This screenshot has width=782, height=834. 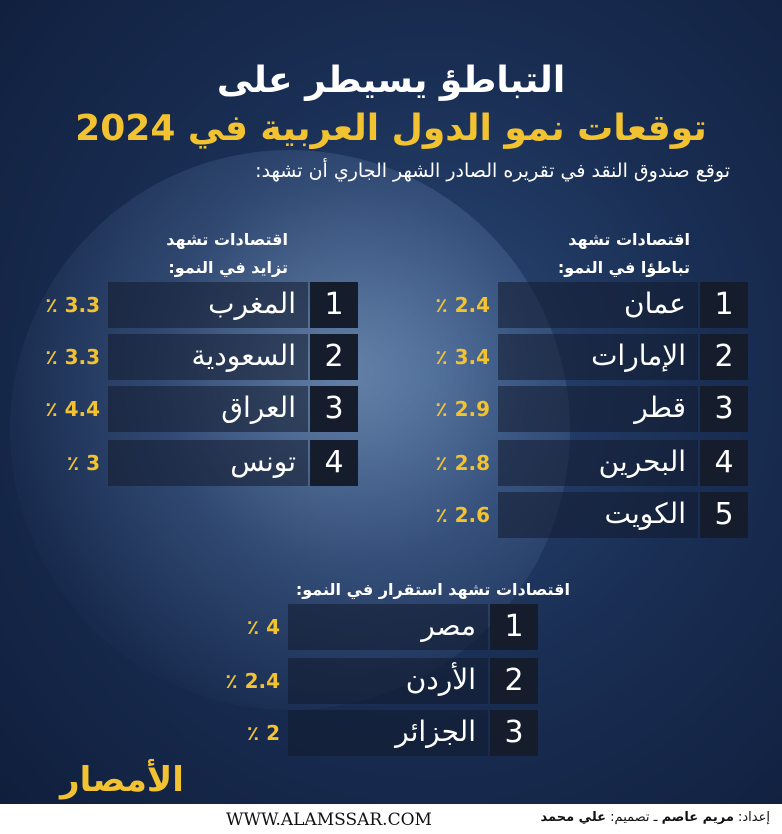 I want to click on country-name: الإمارات, so click(x=598, y=357).